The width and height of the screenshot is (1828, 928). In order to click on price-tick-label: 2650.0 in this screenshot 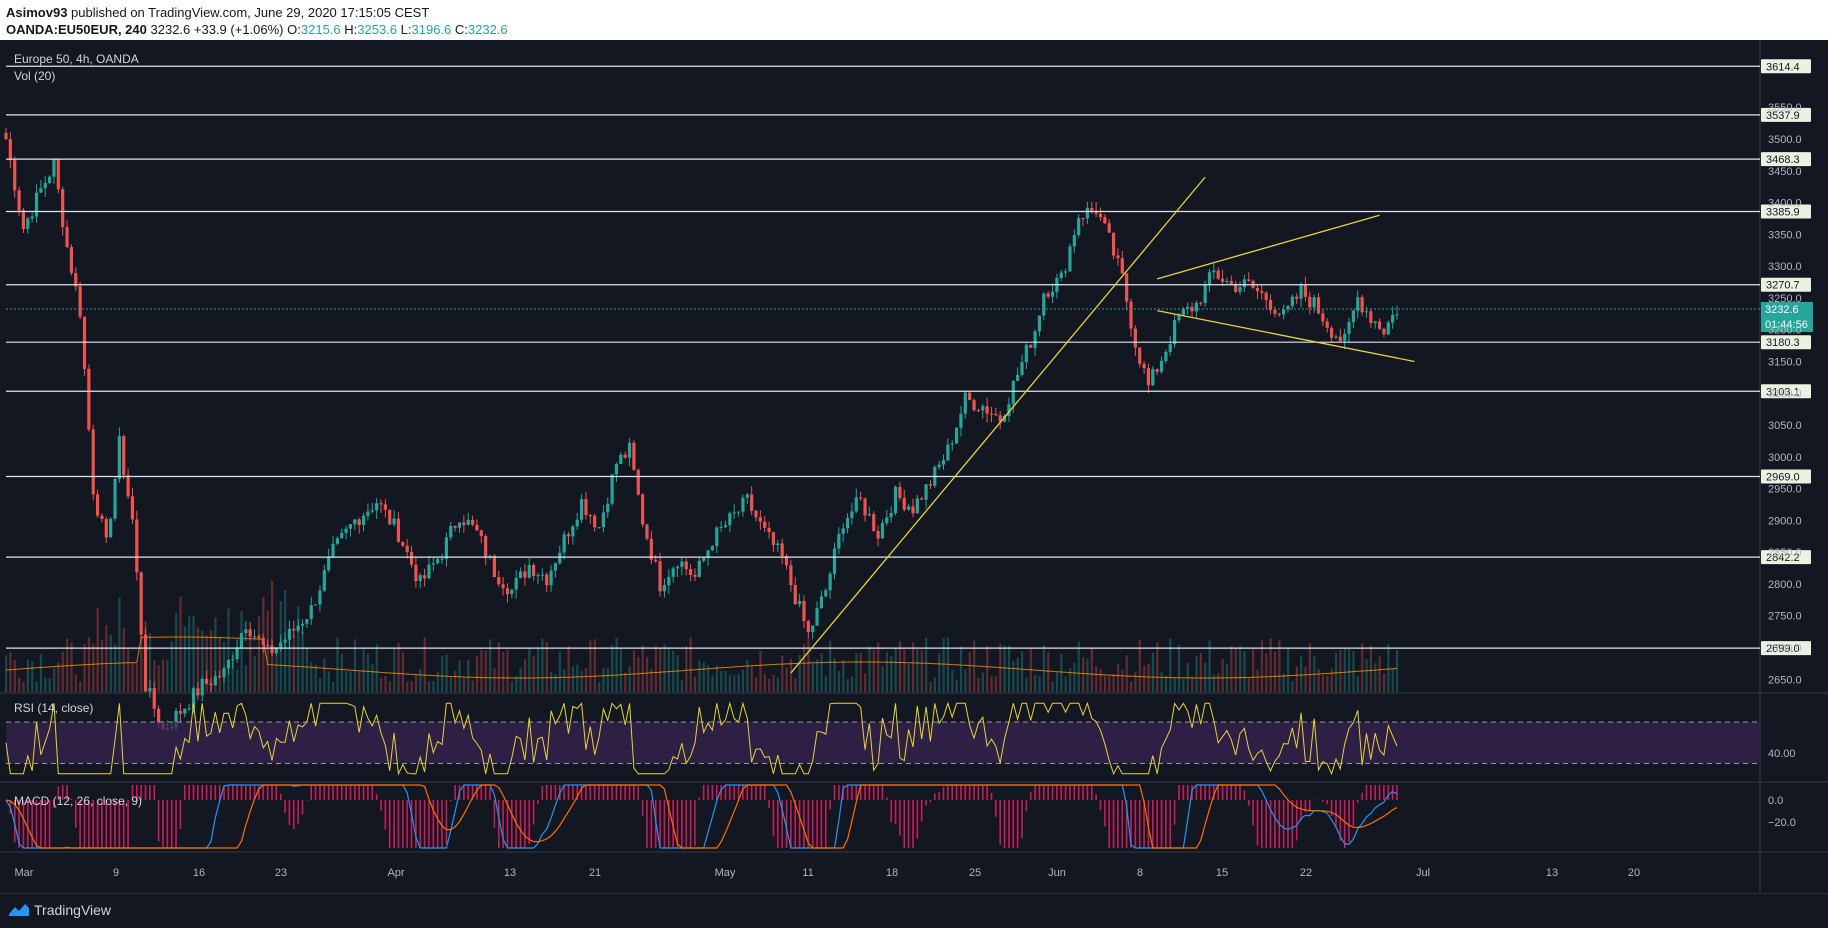, I will do `click(1785, 680)`.